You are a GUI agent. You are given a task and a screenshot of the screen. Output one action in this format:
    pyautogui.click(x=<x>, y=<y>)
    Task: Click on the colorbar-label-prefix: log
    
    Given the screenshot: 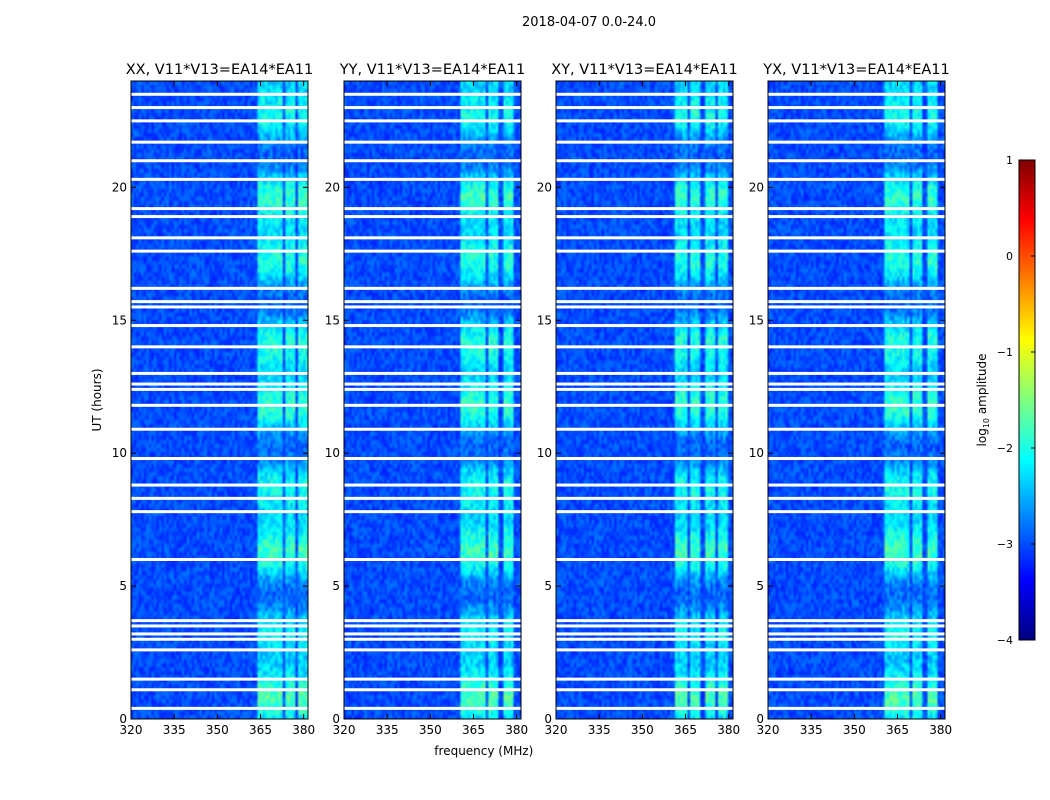 What is the action you would take?
    pyautogui.click(x=982, y=437)
    